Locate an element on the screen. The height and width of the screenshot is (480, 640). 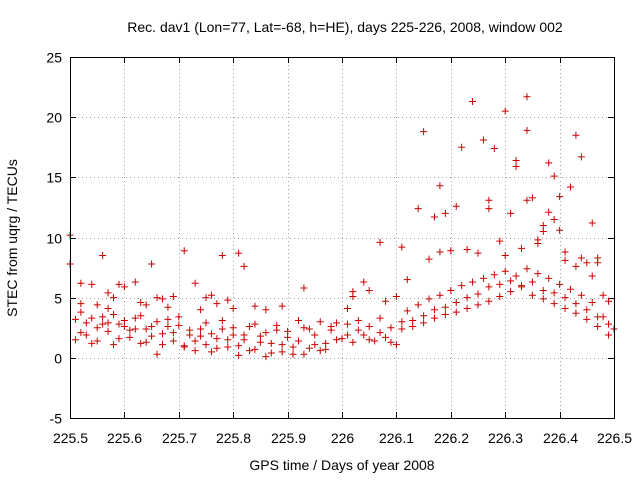
y-tick-labels: -5 0 5 10 15 20 25 is located at coordinates (54, 238).